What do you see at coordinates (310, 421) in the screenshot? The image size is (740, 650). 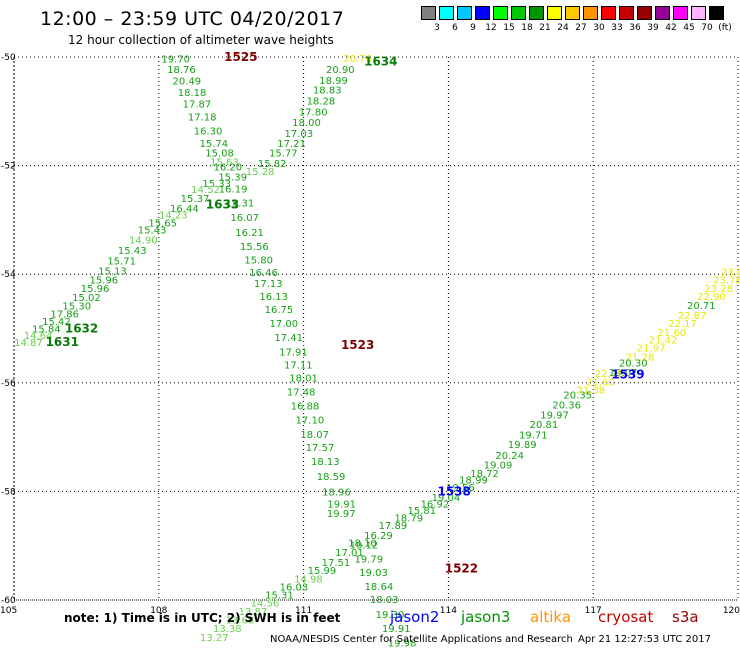 I see `swh-value-label: 17.10` at bounding box center [310, 421].